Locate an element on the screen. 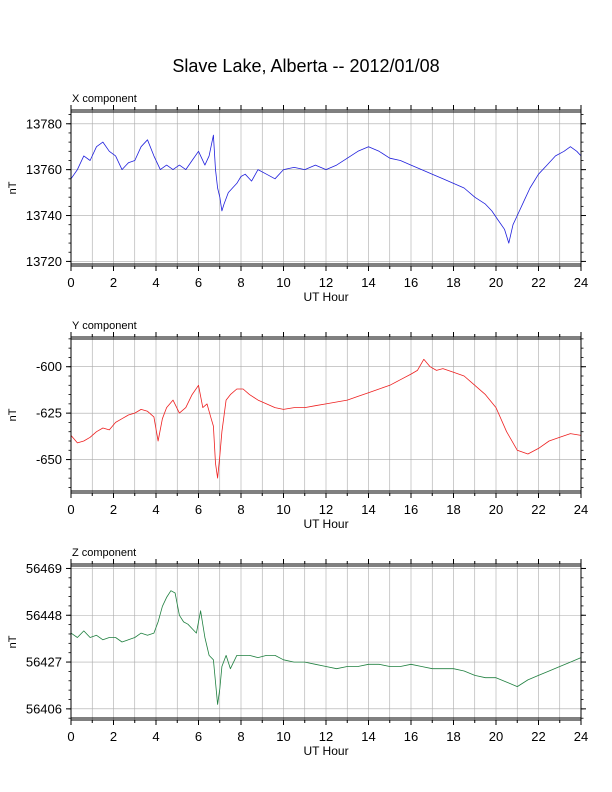  chart0-x-tick-label: 12 is located at coordinates (326, 282).